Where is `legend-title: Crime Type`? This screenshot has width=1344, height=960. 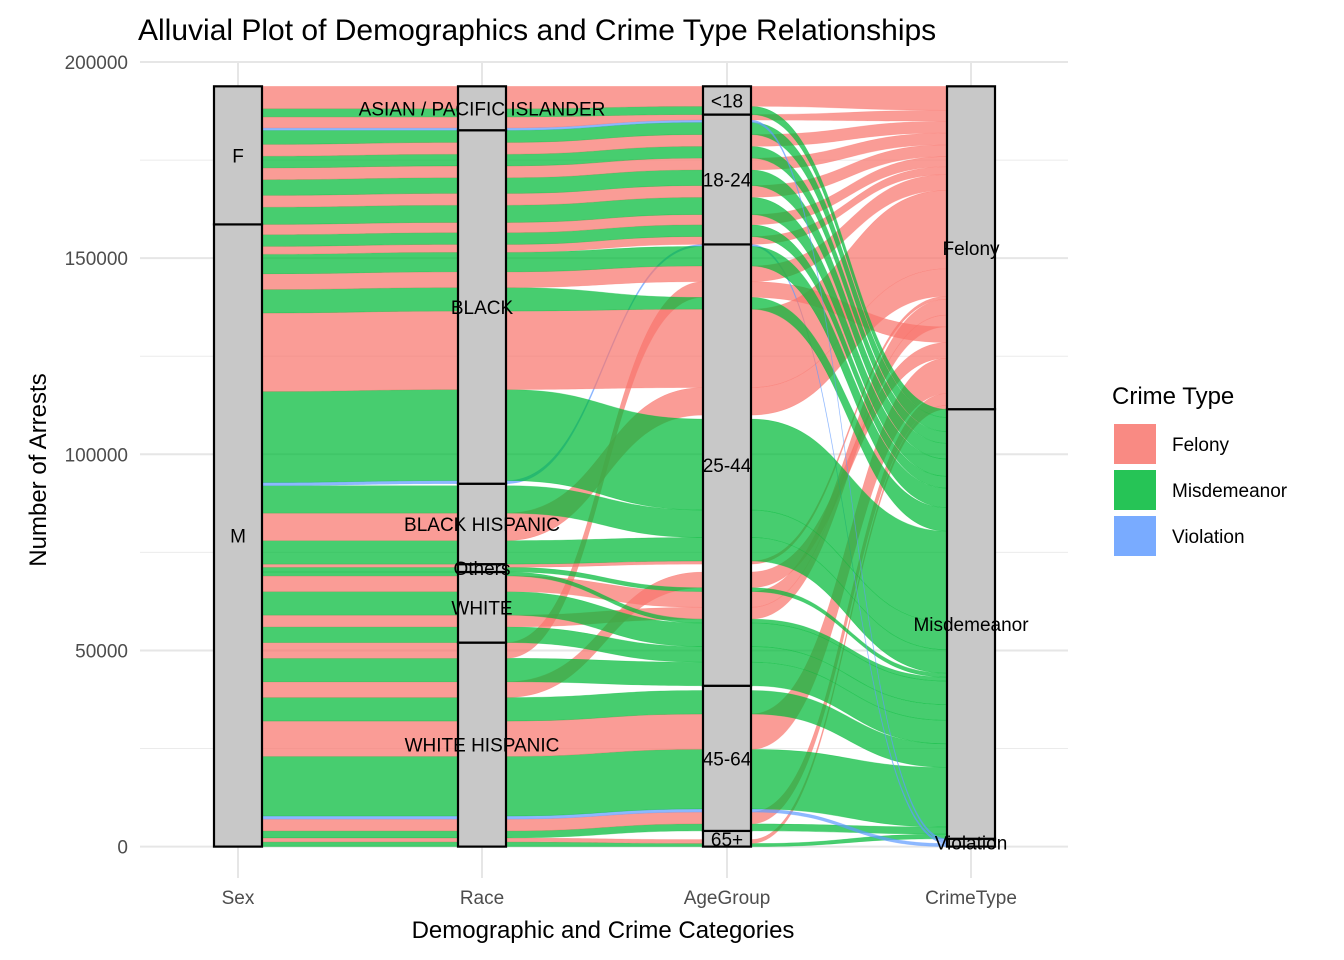
legend-title: Crime Type is located at coordinates (1173, 396).